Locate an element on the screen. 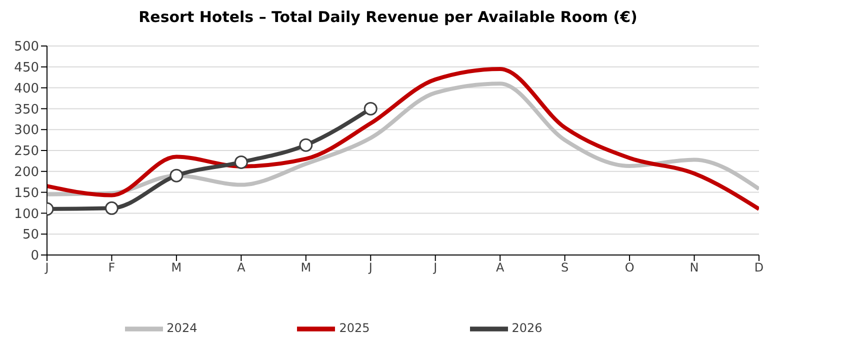  x-tick-label: N is located at coordinates (694, 267).